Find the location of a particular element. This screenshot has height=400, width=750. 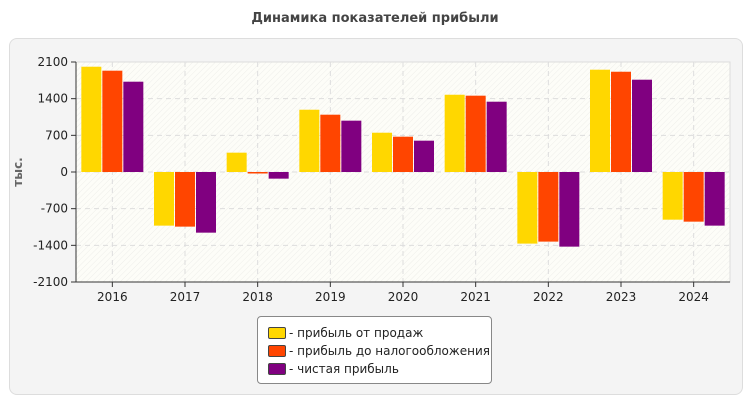

legend-item: - прибыль до налогообложения is located at coordinates (379, 351).